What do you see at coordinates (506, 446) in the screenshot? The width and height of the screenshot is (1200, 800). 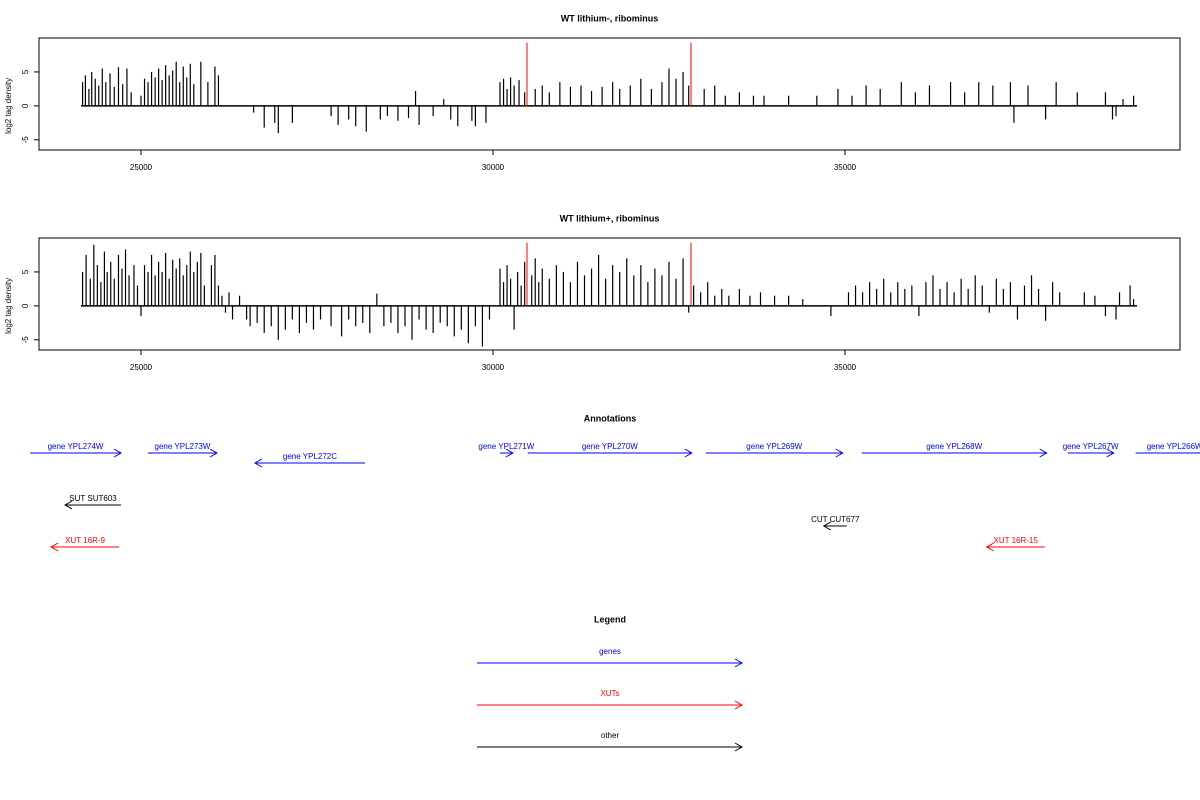 I see `annotation-label: gene YPL271W` at bounding box center [506, 446].